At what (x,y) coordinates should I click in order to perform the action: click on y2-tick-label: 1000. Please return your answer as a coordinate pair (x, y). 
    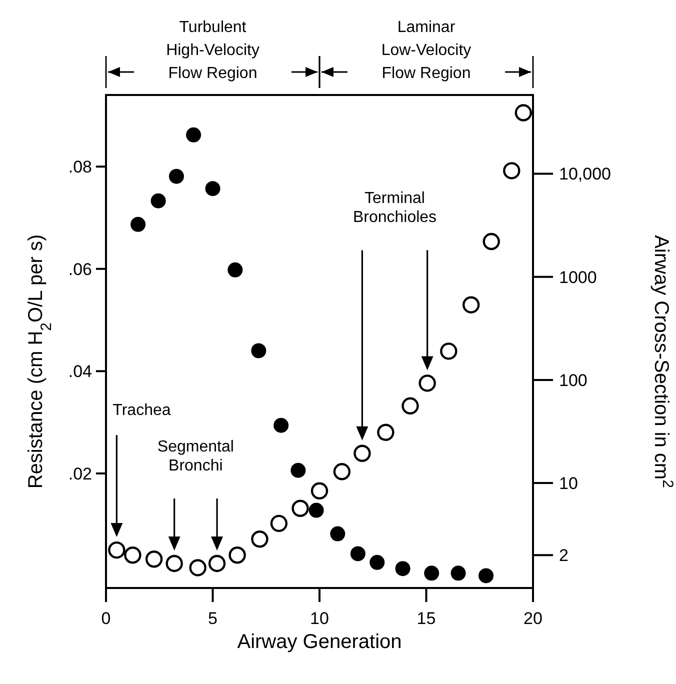
    Looking at the image, I should click on (578, 277).